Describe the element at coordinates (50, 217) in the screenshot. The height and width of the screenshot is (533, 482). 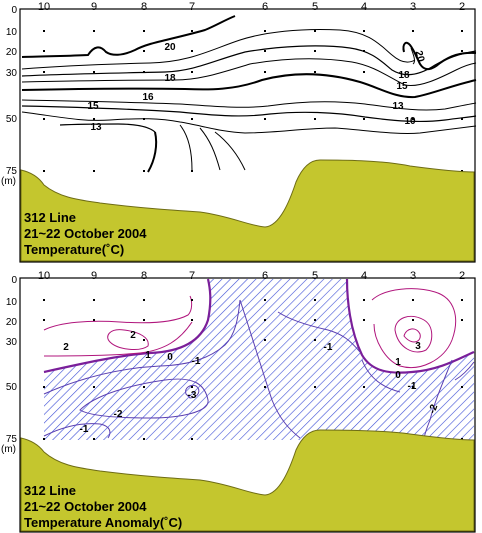
I see `top-info-line1: 312 Line` at that location.